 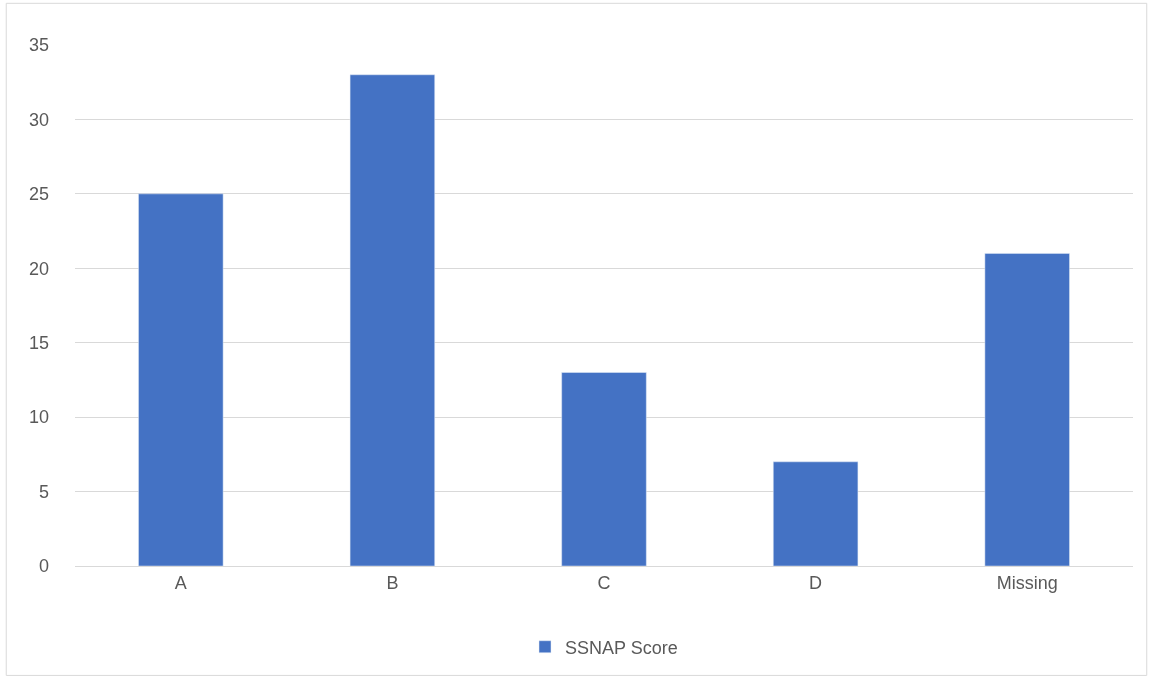 I want to click on y-tick-label: 25, so click(x=38, y=194).